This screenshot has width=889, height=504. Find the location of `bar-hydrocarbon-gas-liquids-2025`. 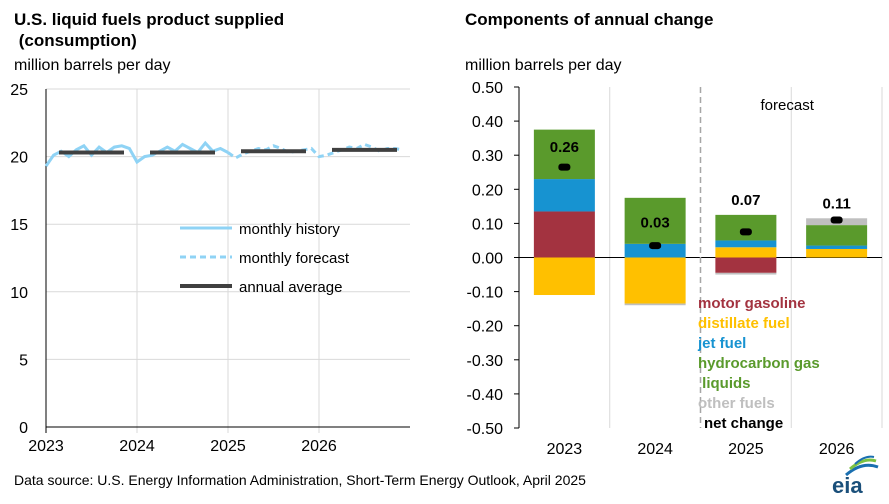

bar-hydrocarbon-gas-liquids-2025 is located at coordinates (746, 227).